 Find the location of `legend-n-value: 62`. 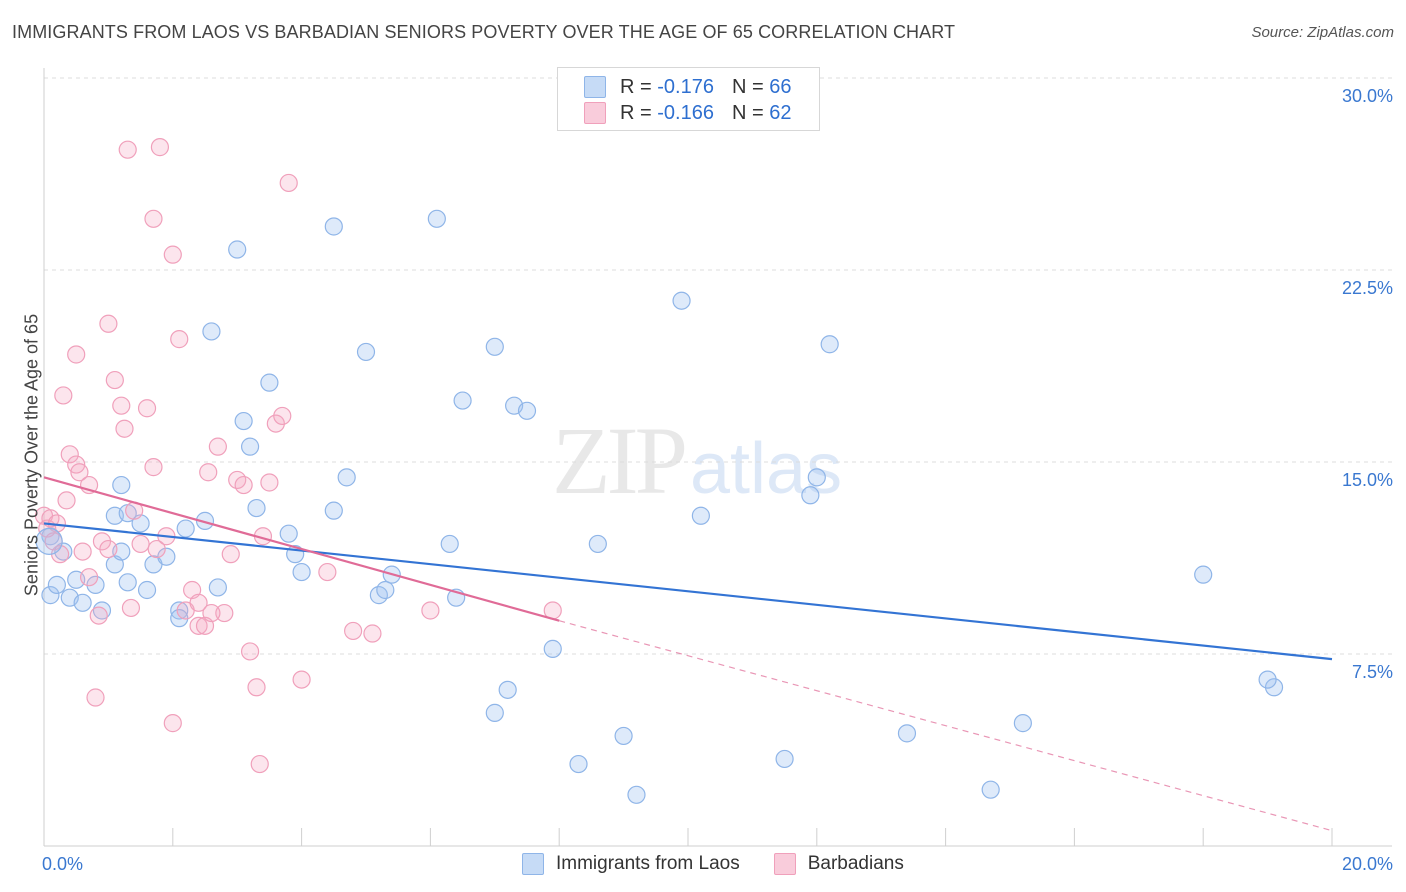

legend-n-value: 62 is located at coordinates (780, 112).